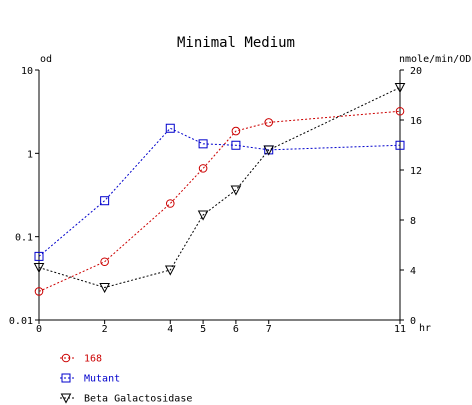  I want to click on x-axis-label: hr, so click(425, 328).